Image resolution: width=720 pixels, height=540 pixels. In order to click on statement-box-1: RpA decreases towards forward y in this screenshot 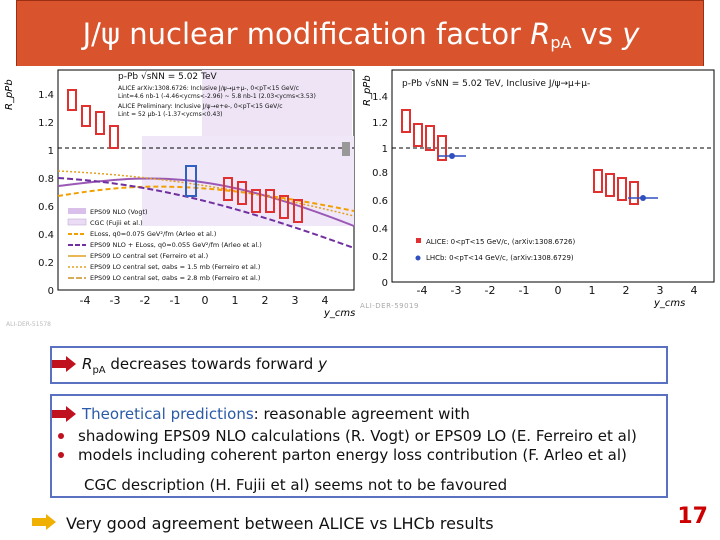, I will do `click(359, 365)`.